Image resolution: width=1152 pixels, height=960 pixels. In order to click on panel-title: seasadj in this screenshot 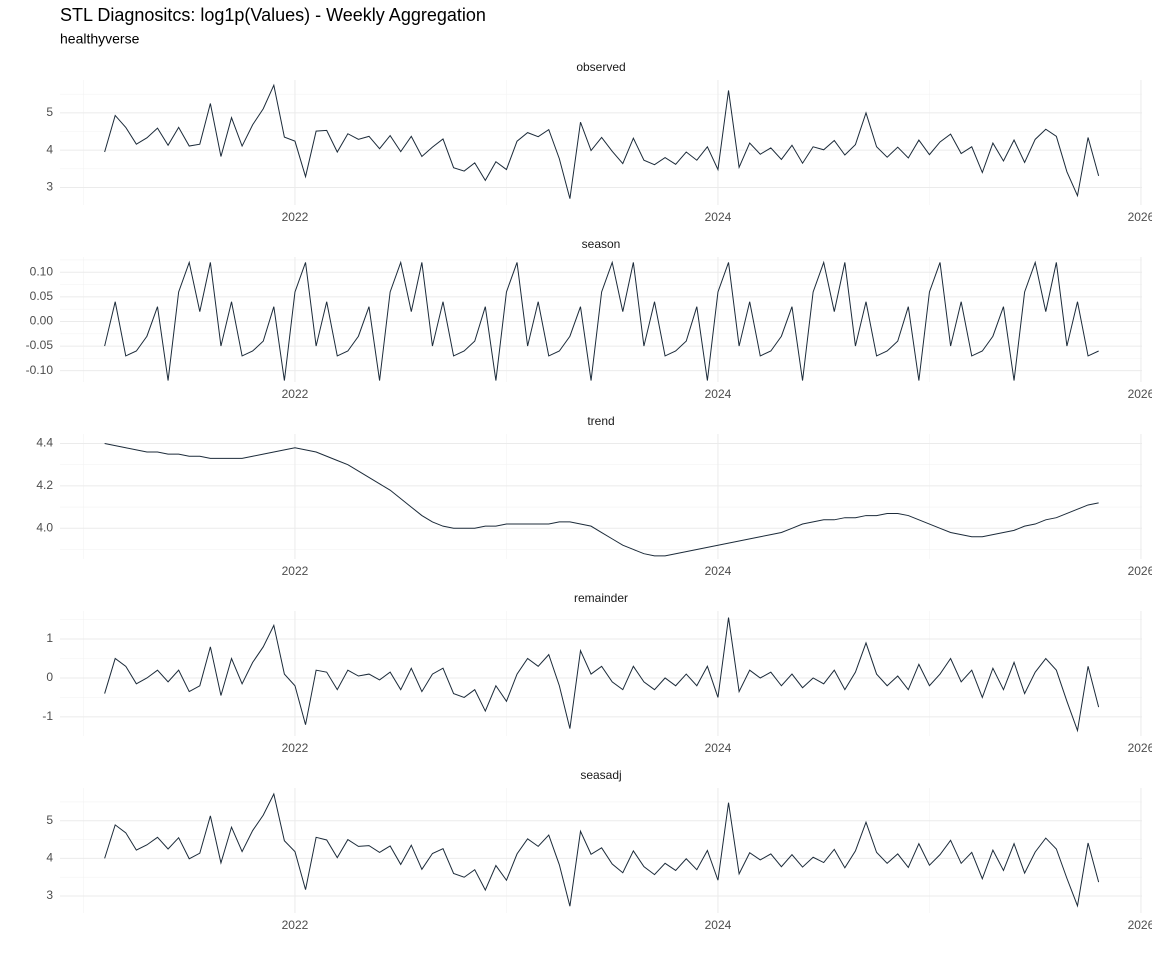, I will do `click(600, 775)`.